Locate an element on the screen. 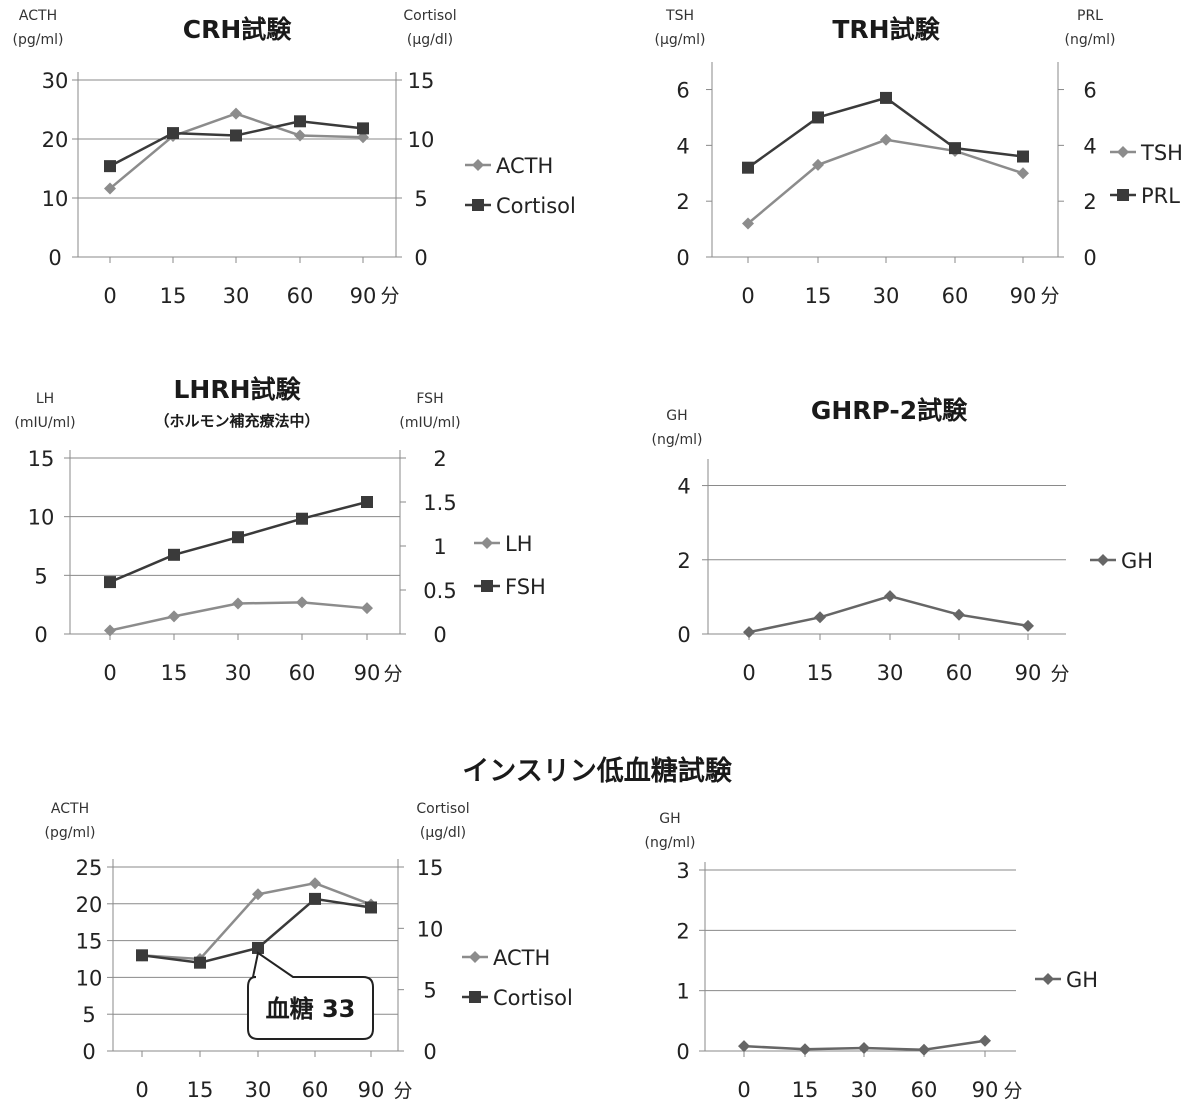  right-axis-label: FSH is located at coordinates (429, 399).